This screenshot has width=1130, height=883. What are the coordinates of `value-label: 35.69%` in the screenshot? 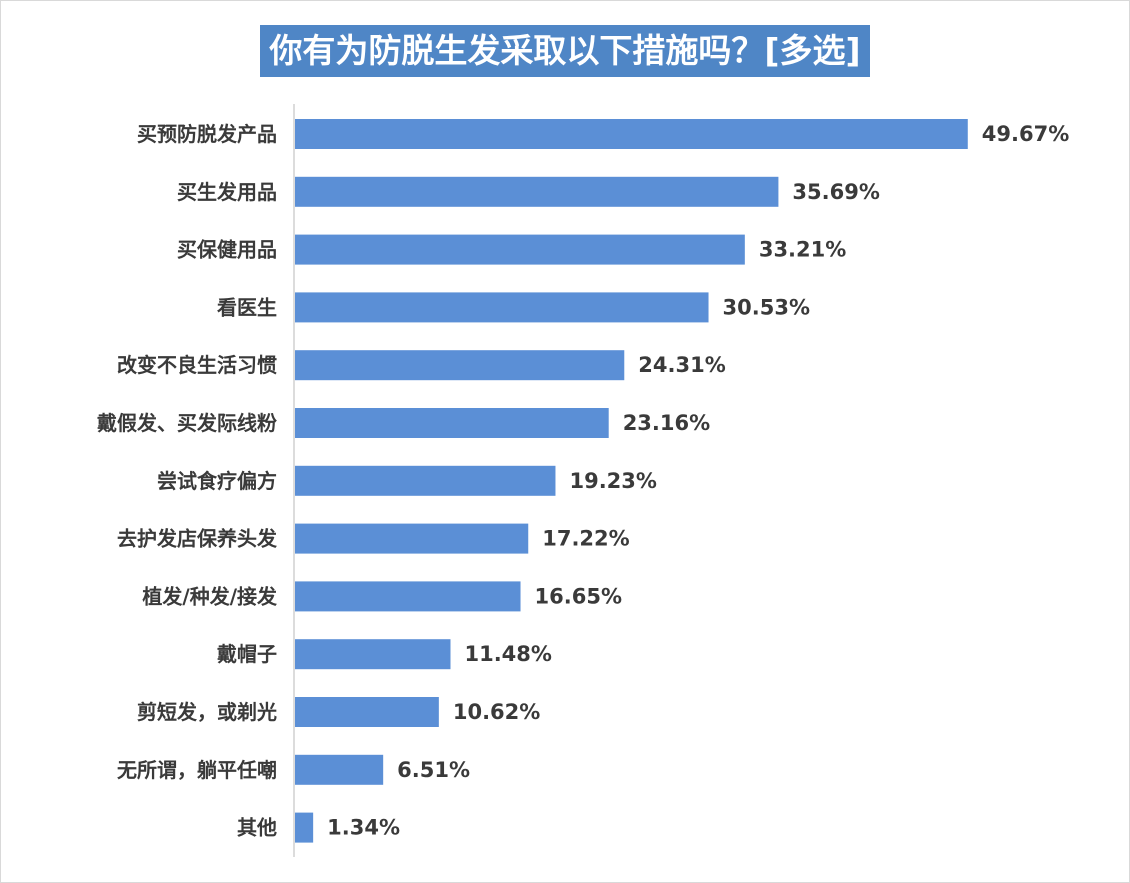 It's located at (835, 192).